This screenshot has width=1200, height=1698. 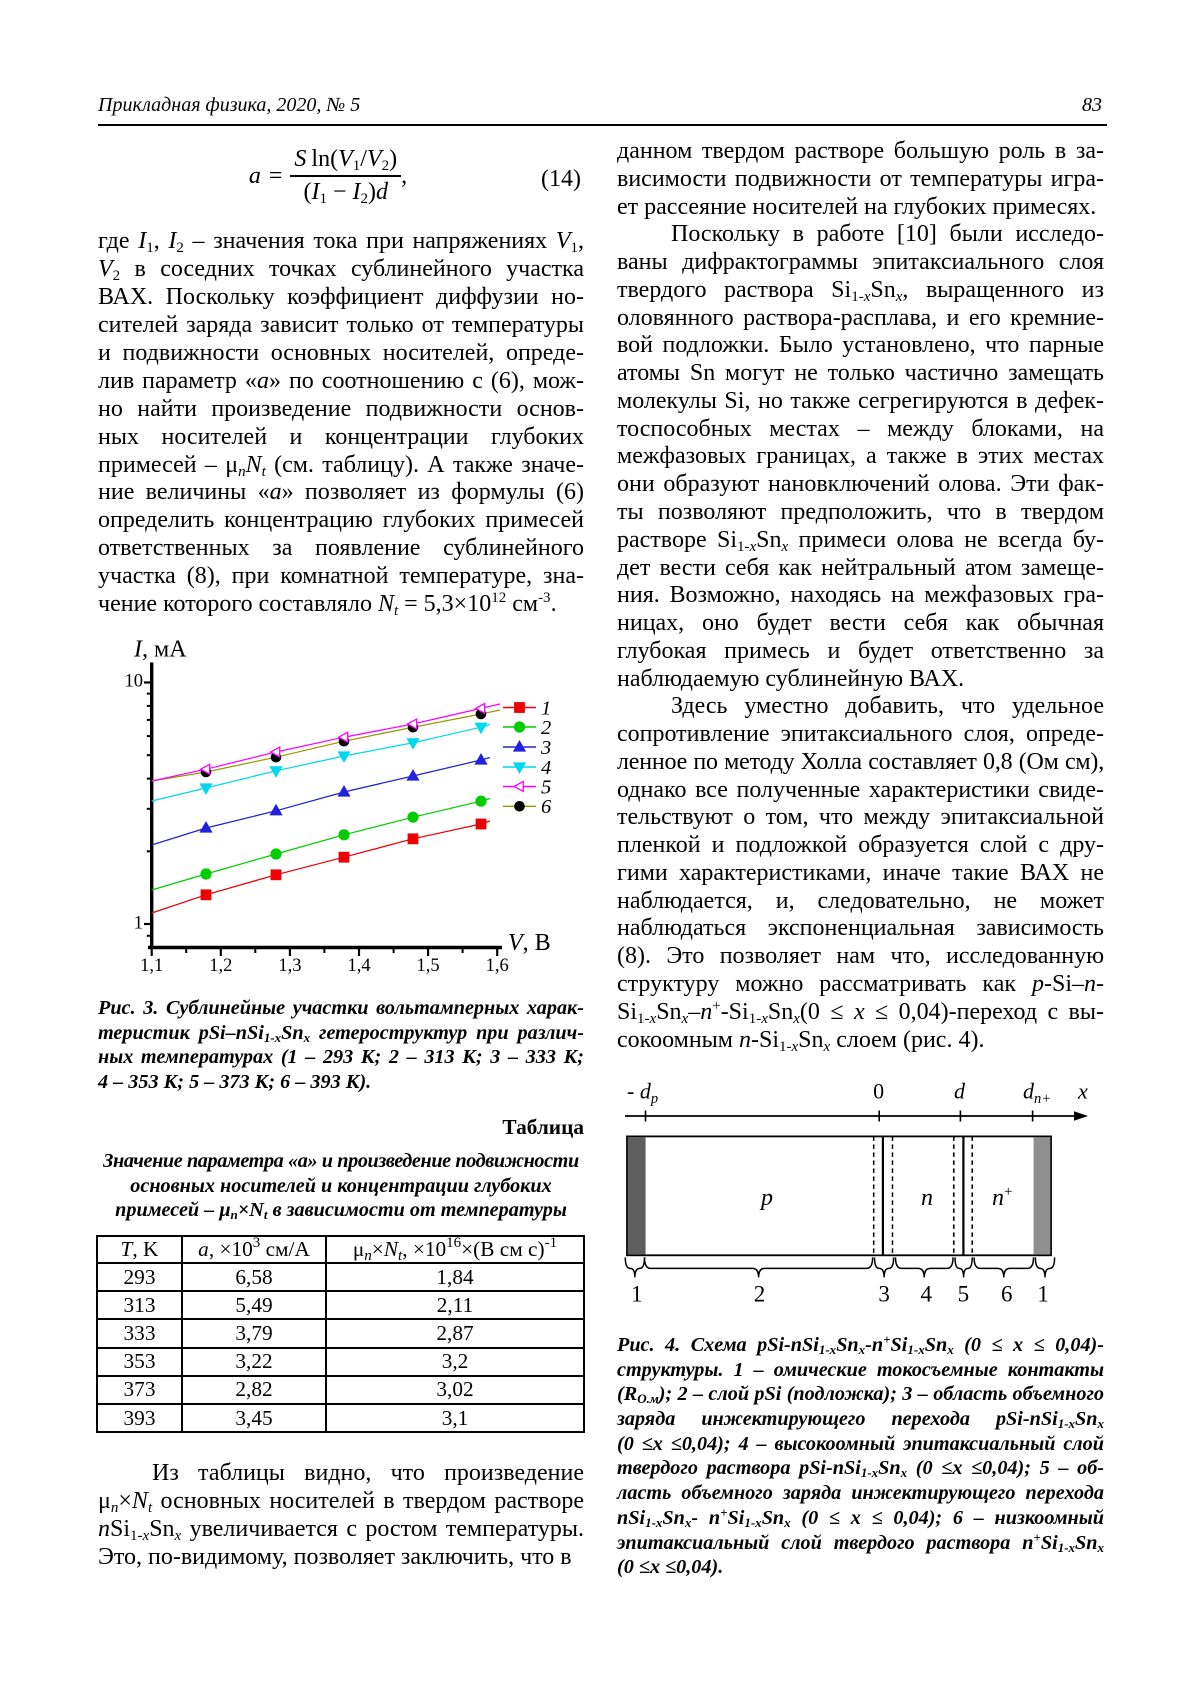 I want to click on svg-text: 0, so click(x=878, y=1091).